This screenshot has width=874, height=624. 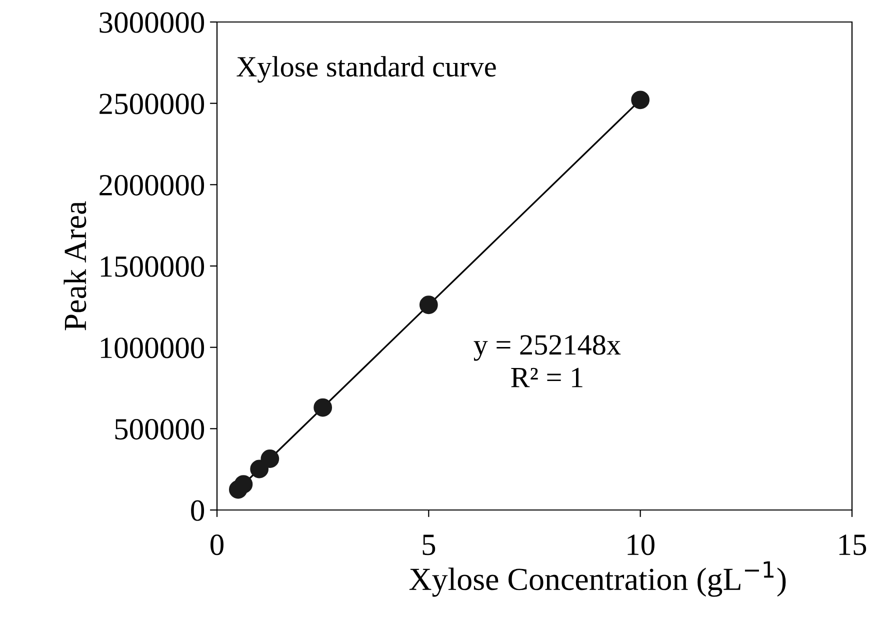 I want to click on x-tick-label: 5, so click(x=429, y=545).